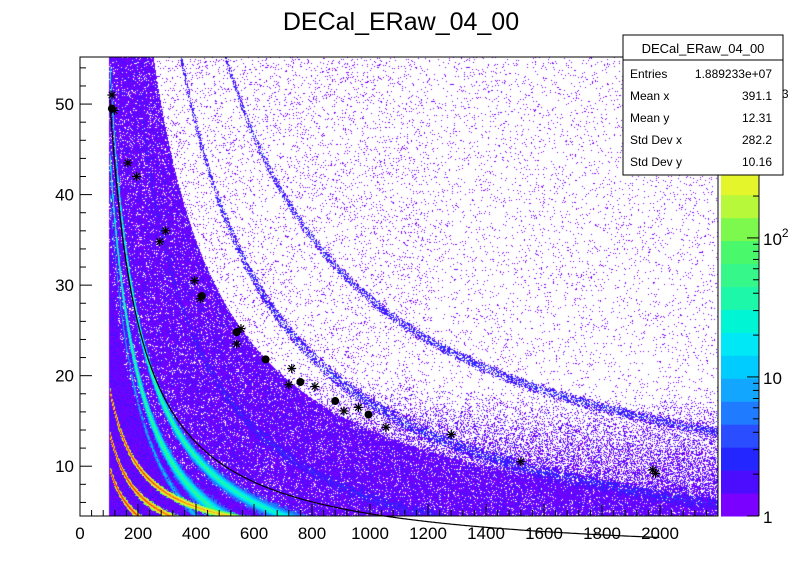 This screenshot has height=574, width=798. What do you see at coordinates (64, 104) in the screenshot?
I see `y-tick-label: 50` at bounding box center [64, 104].